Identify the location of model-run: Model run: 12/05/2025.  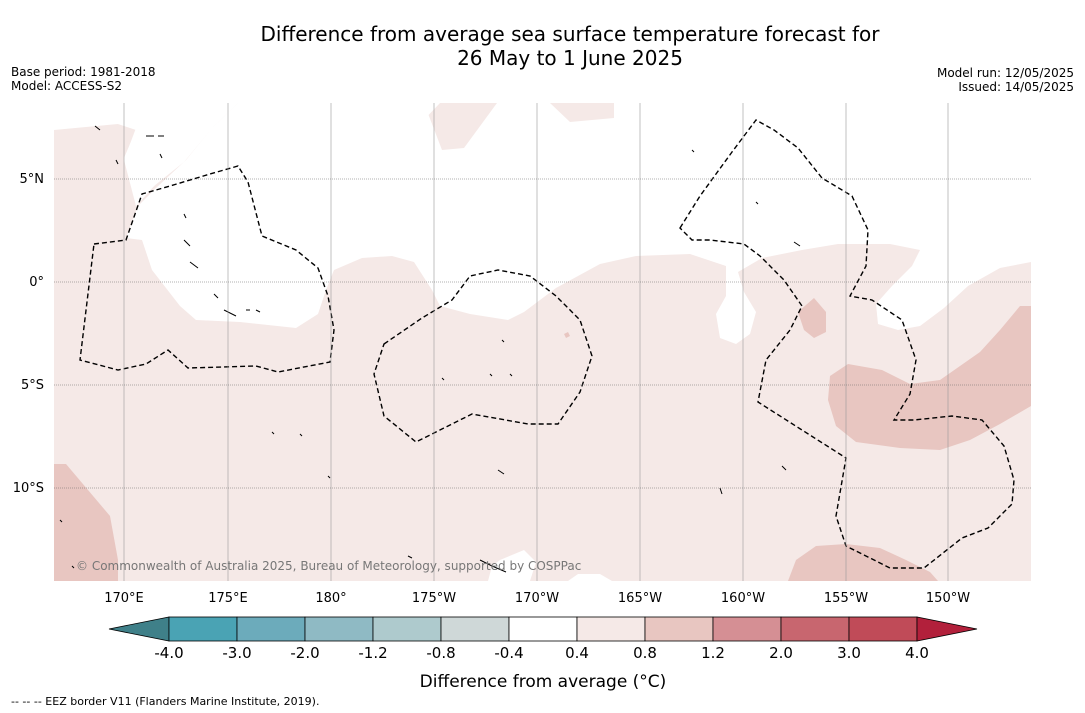
(1005, 73).